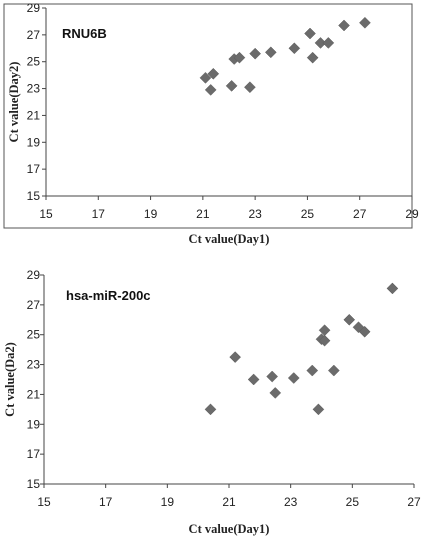 The image size is (424, 539). Describe the element at coordinates (84, 33) in the screenshot. I see `panel-label: RNU6B` at that location.